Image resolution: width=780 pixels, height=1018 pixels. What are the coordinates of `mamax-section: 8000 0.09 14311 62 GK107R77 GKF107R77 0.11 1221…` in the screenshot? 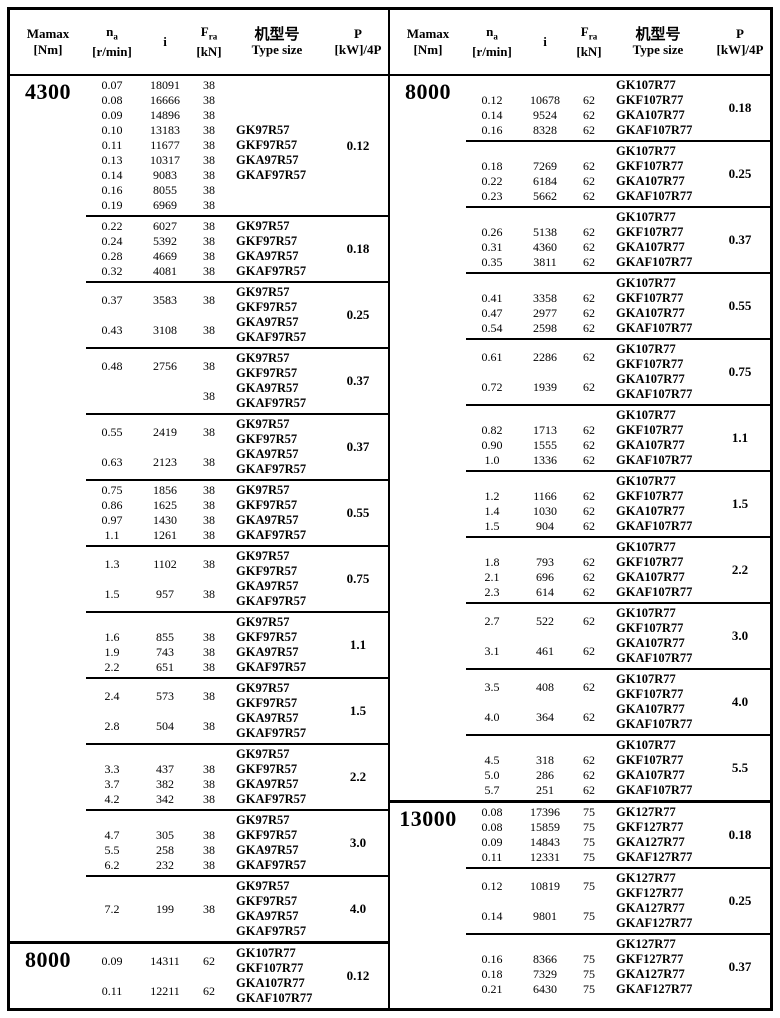 It's located at (199, 974).